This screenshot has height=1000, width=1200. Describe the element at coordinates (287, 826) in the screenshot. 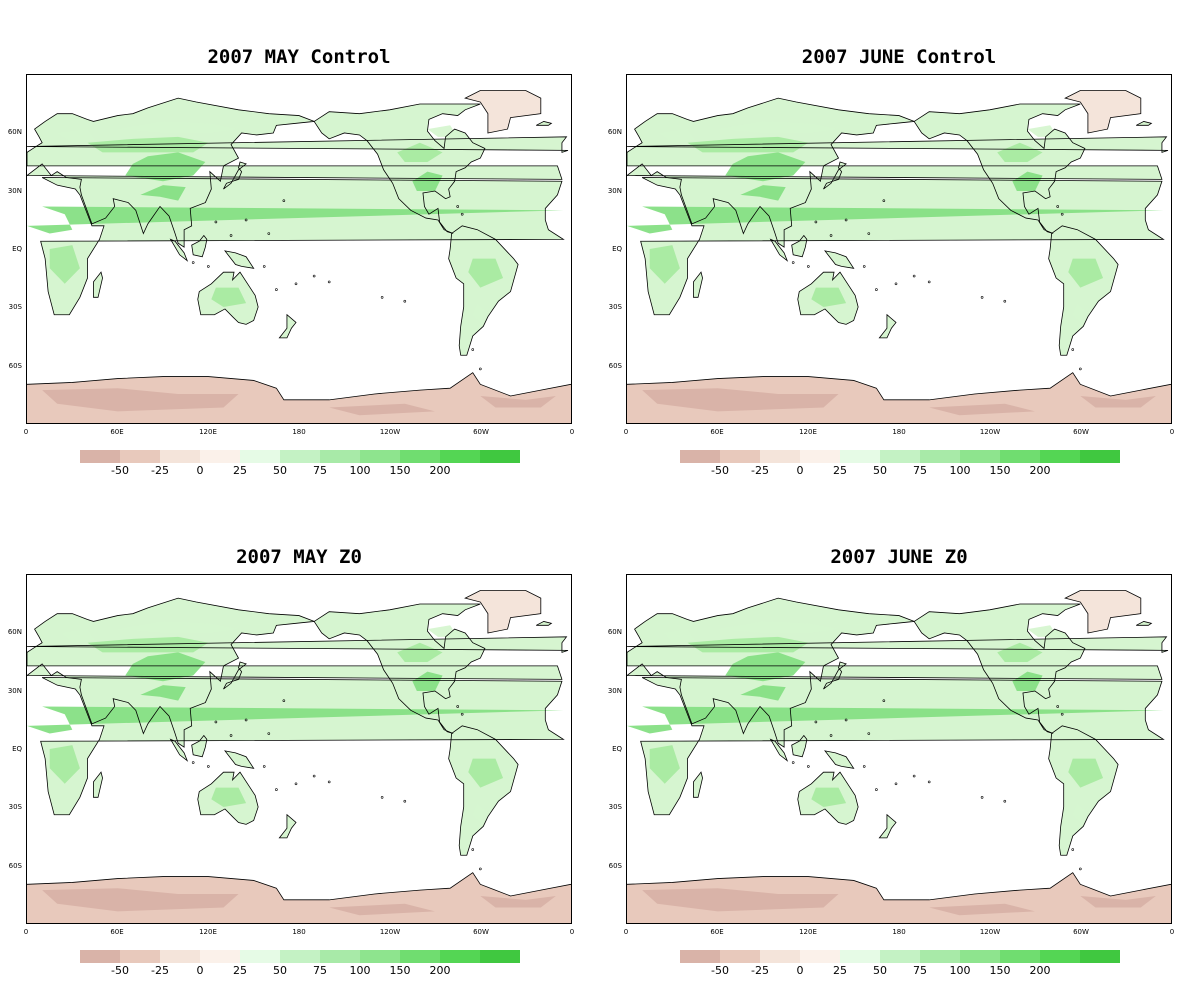

I see `coastline-newzealand` at that location.